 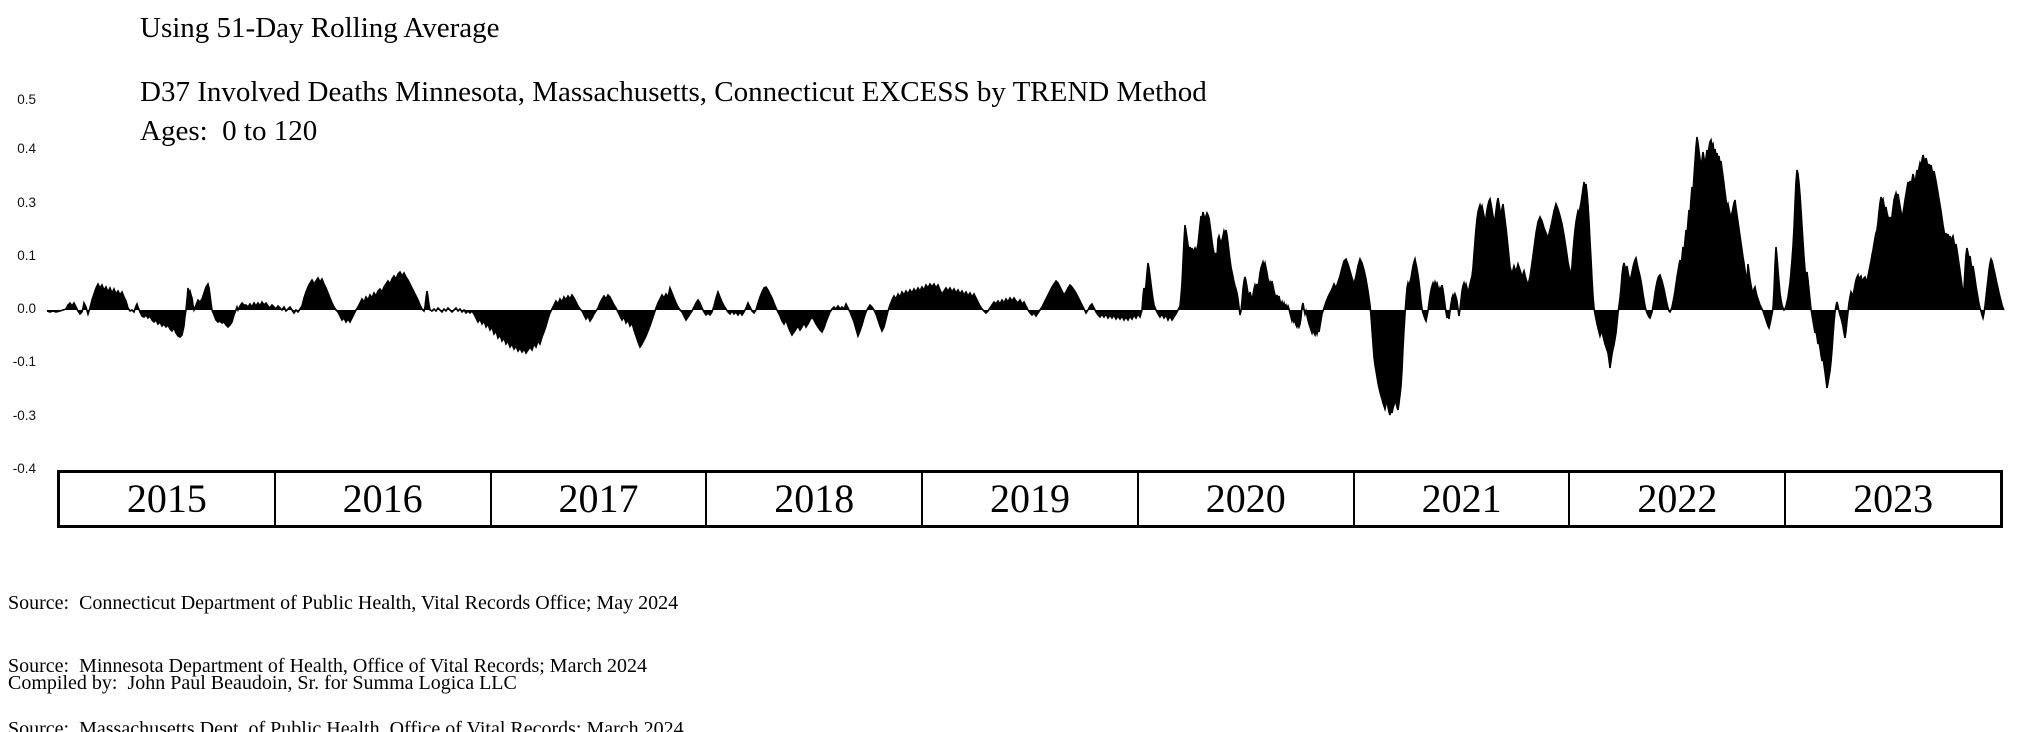 I want to click on chart-subtitle-rolling-average: Using 51-Day Rolling Average, so click(x=320, y=28).